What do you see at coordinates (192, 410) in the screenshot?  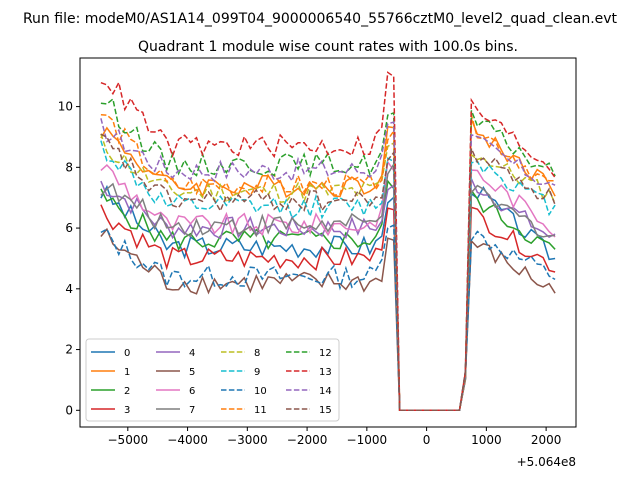 I see `legend-label-7: 7` at bounding box center [192, 410].